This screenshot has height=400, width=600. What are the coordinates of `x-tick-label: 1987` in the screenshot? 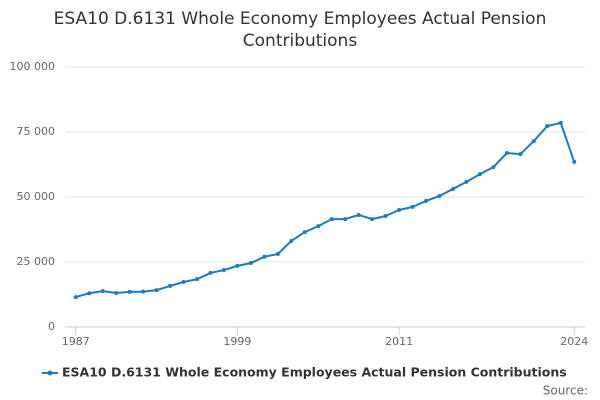 It's located at (76, 341).